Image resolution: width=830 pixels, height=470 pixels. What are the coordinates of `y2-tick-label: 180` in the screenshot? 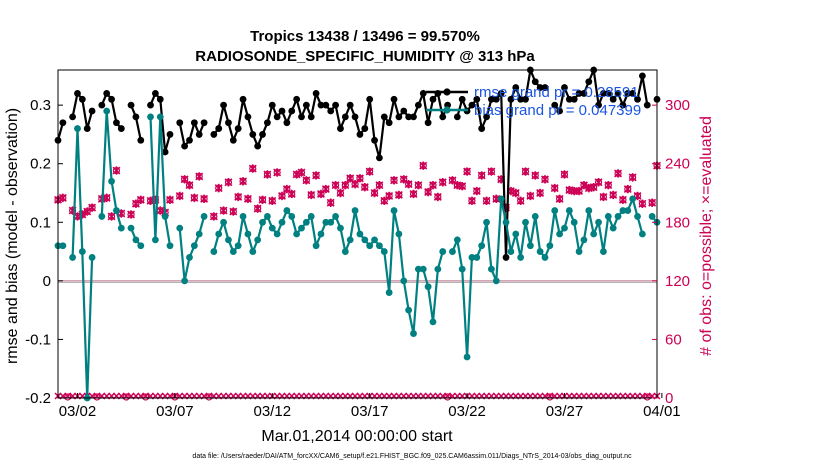 It's located at (677, 222).